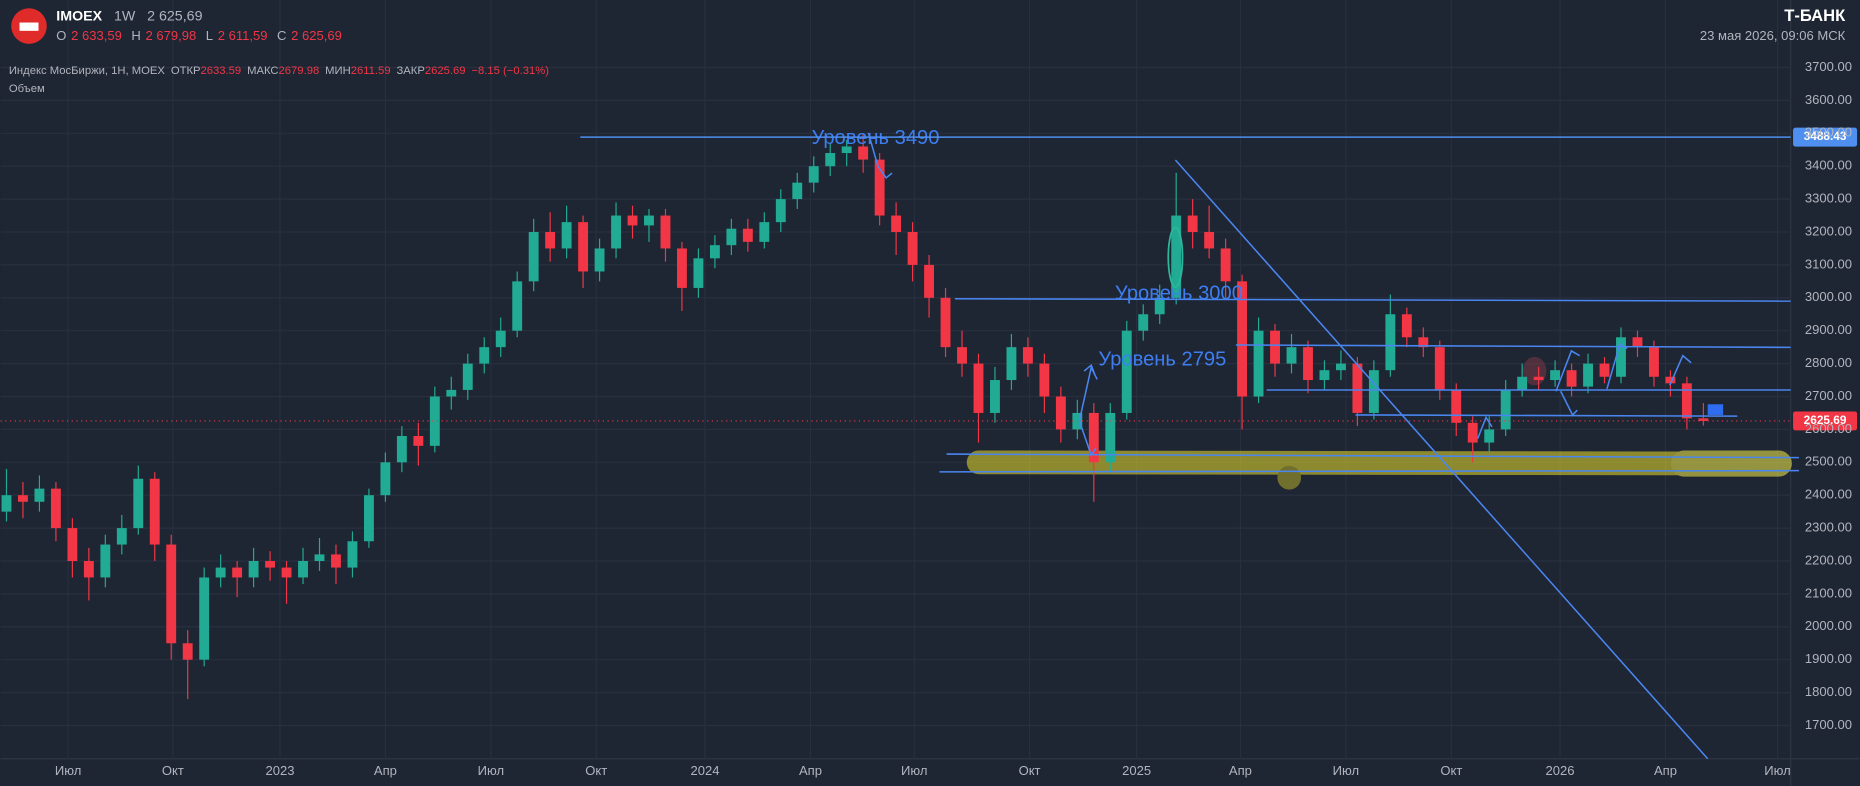  Describe the element at coordinates (445, 71) in the screenshot. I see `indicator-value: 2625.69` at that location.